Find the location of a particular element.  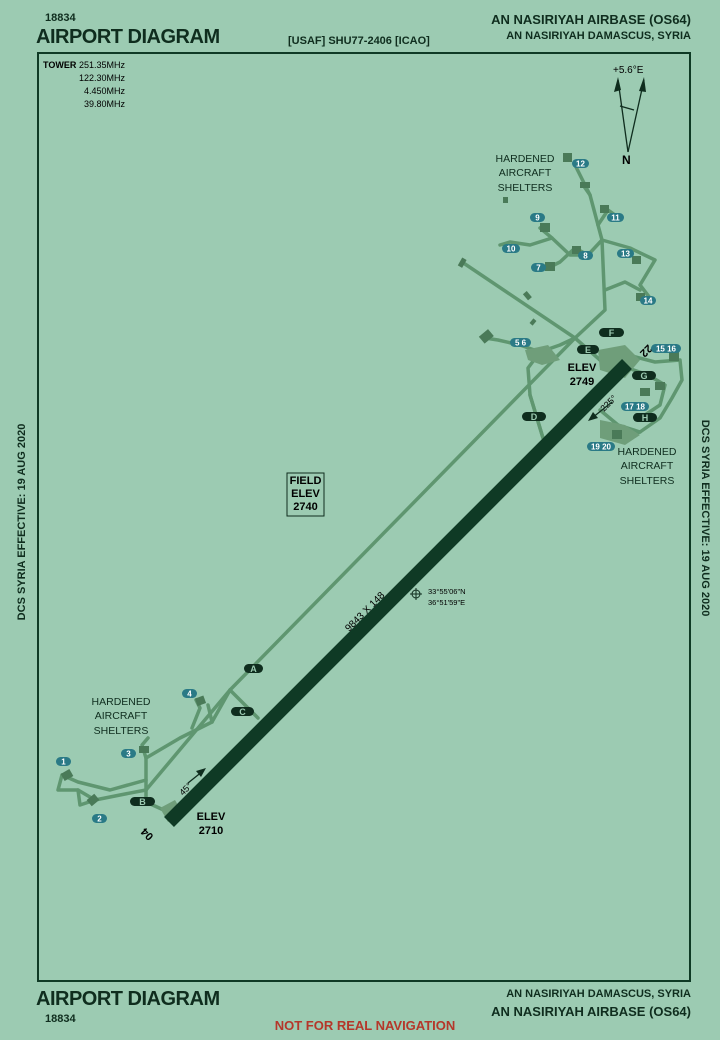

parking-spot: 13 is located at coordinates (625, 254).